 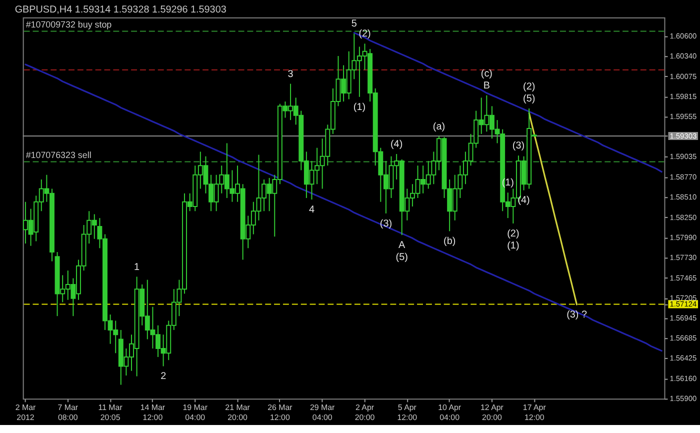 What do you see at coordinates (323, 412) in the screenshot?
I see `x-tick-label: 29 Mar 04:00` at bounding box center [323, 412].